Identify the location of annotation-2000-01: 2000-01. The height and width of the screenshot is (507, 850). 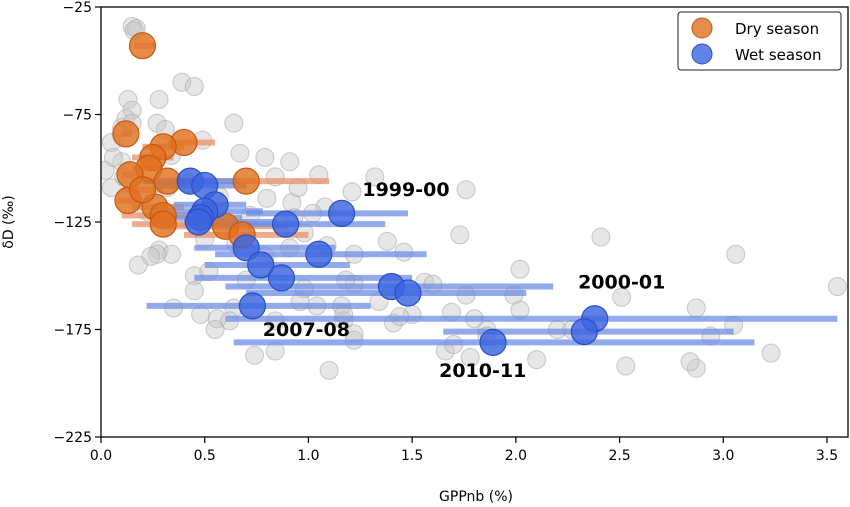
(621, 283).